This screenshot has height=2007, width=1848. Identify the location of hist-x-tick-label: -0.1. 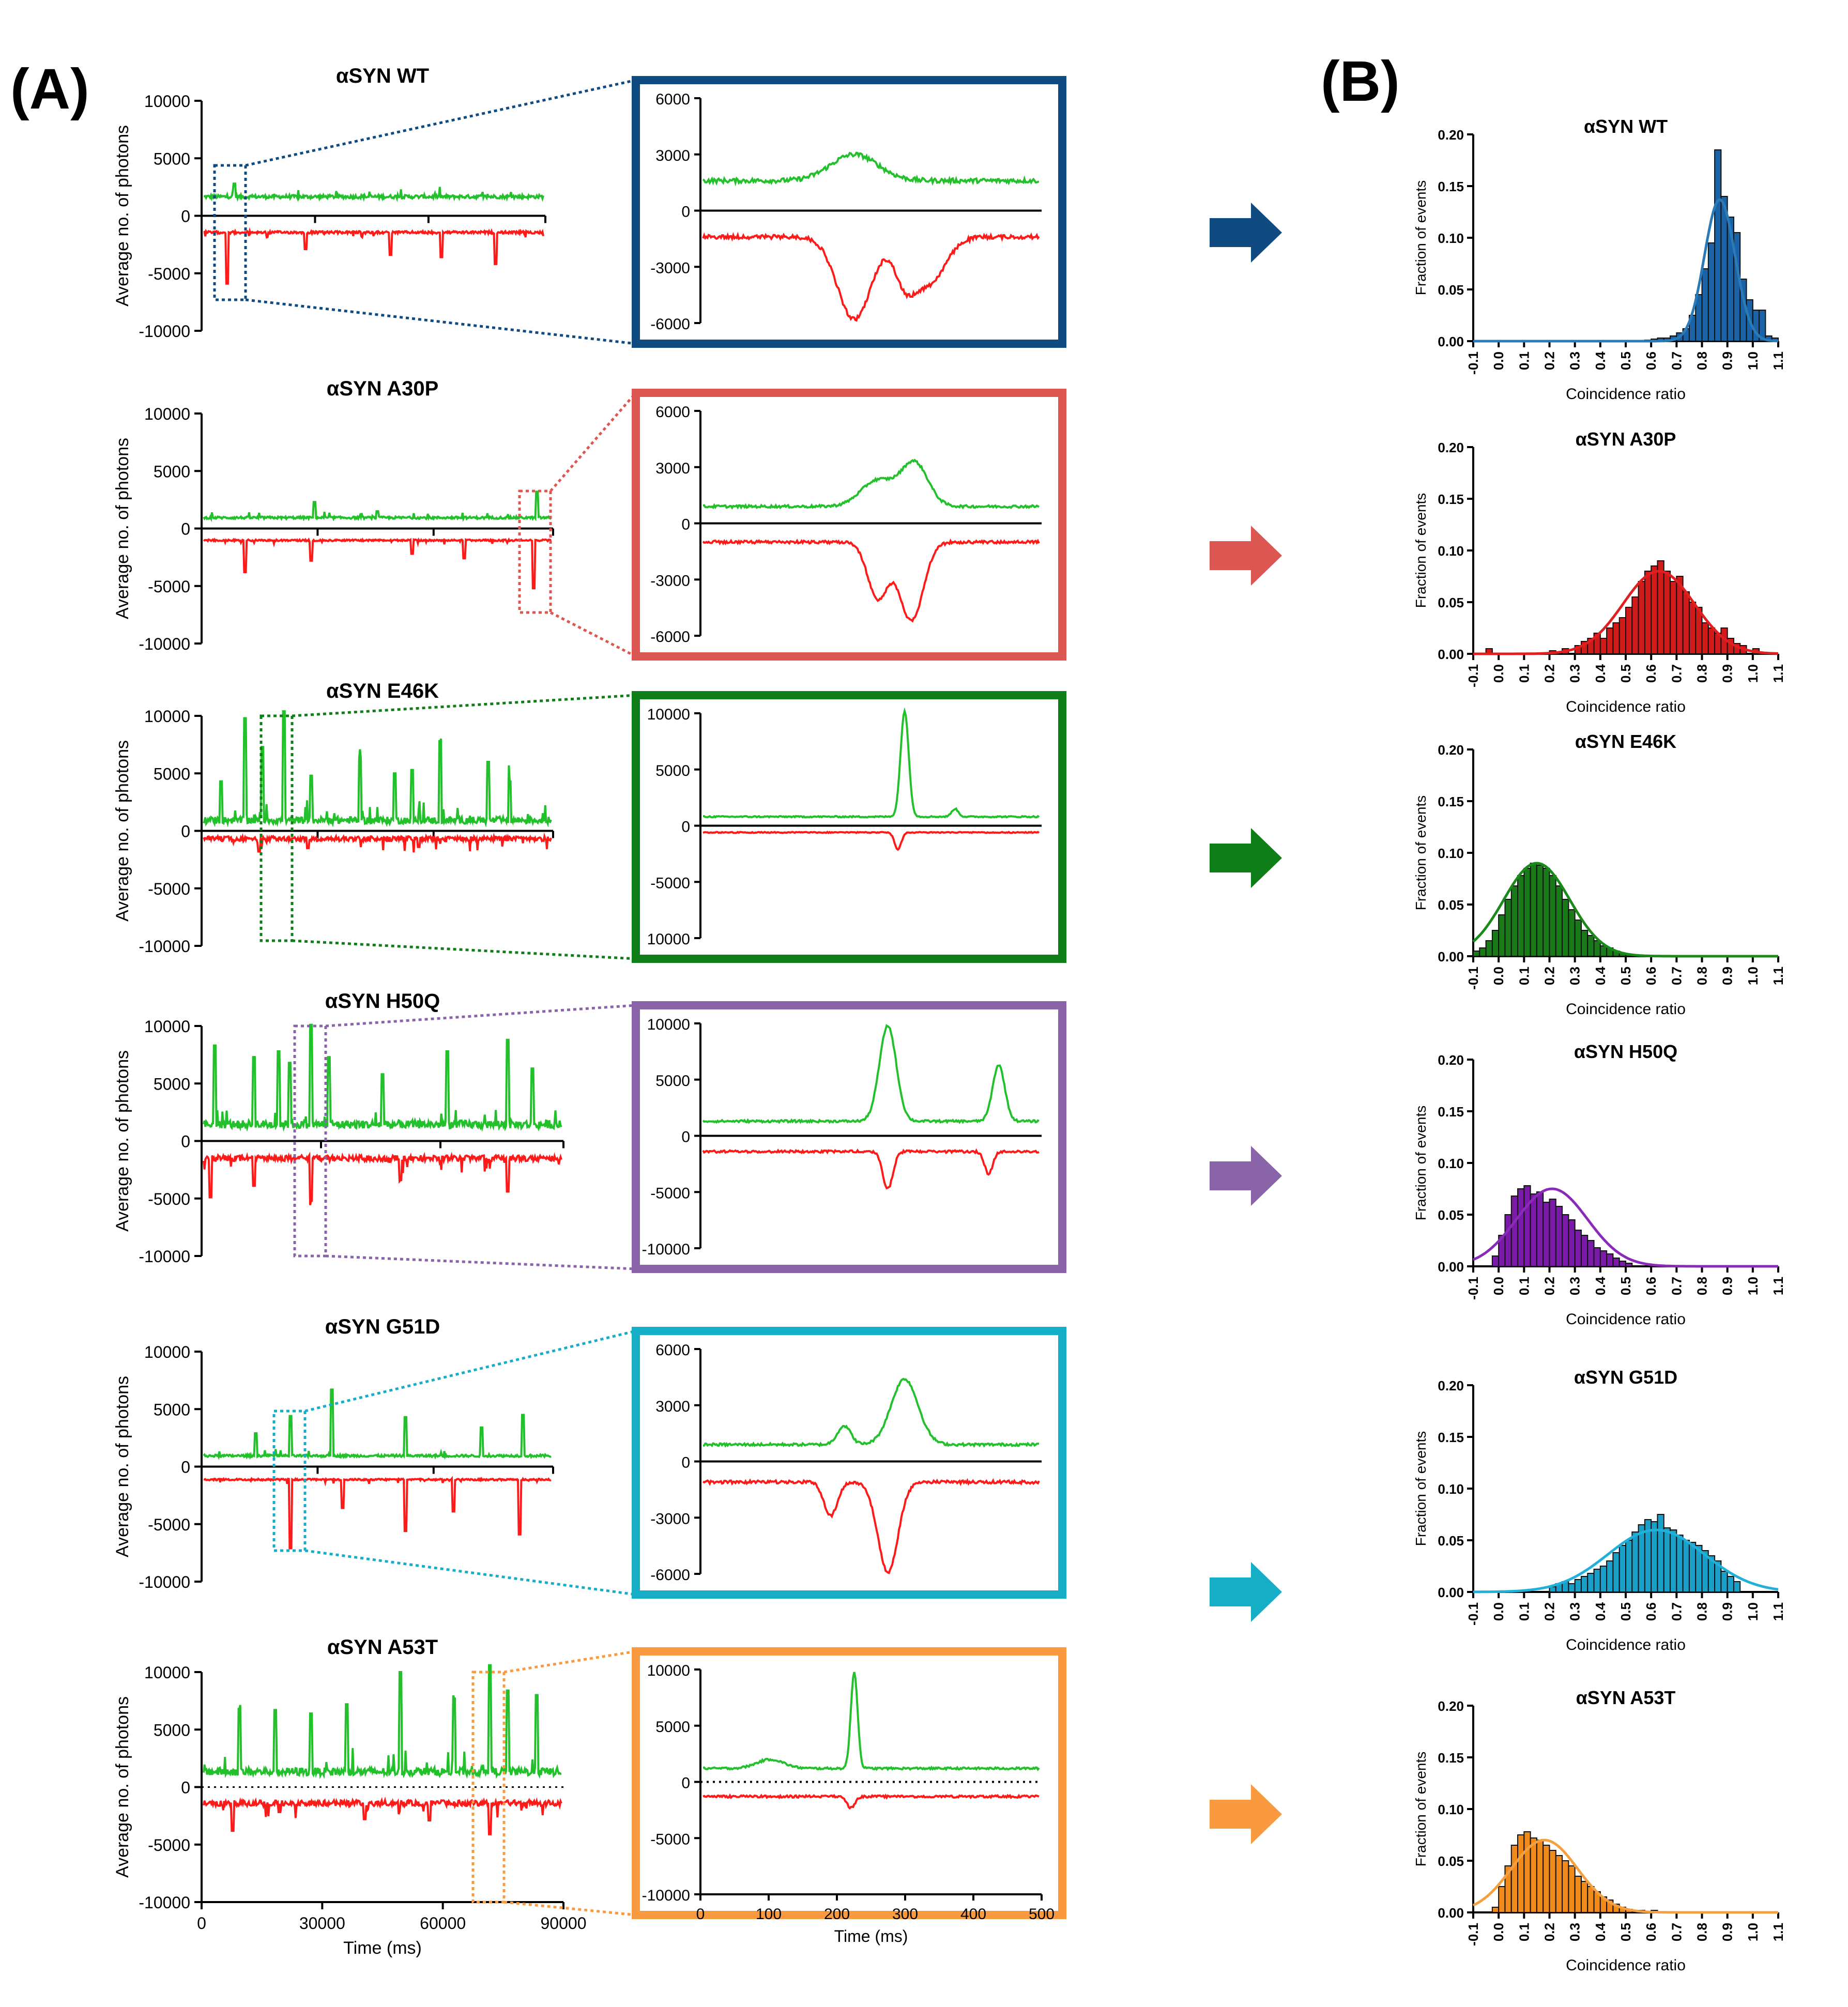
(1473, 1934).